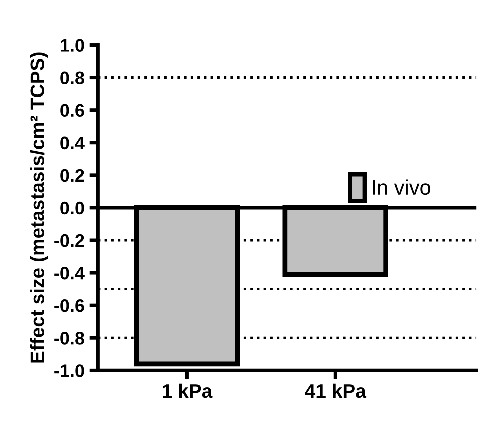 The height and width of the screenshot is (431, 479). What do you see at coordinates (69, 306) in the screenshot?
I see `y-tick-label: -0.6` at bounding box center [69, 306].